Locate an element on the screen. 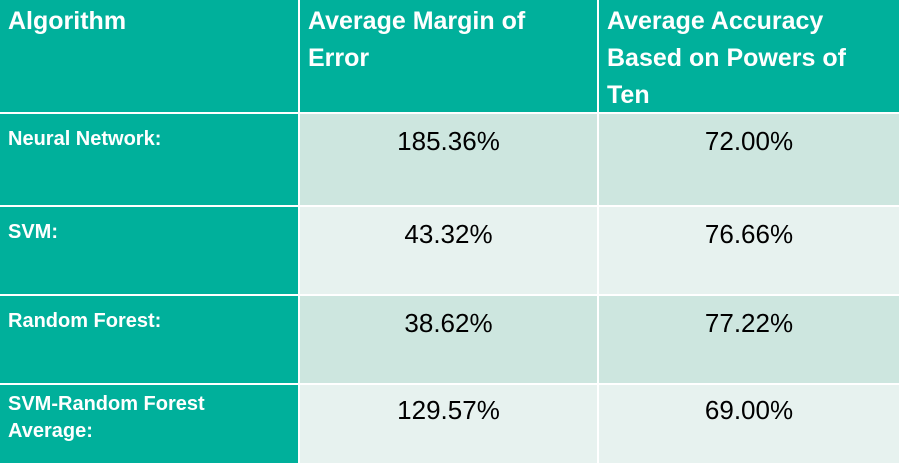 The image size is (899, 465). row-label-neural-network: Neural Network: is located at coordinates (150, 160).